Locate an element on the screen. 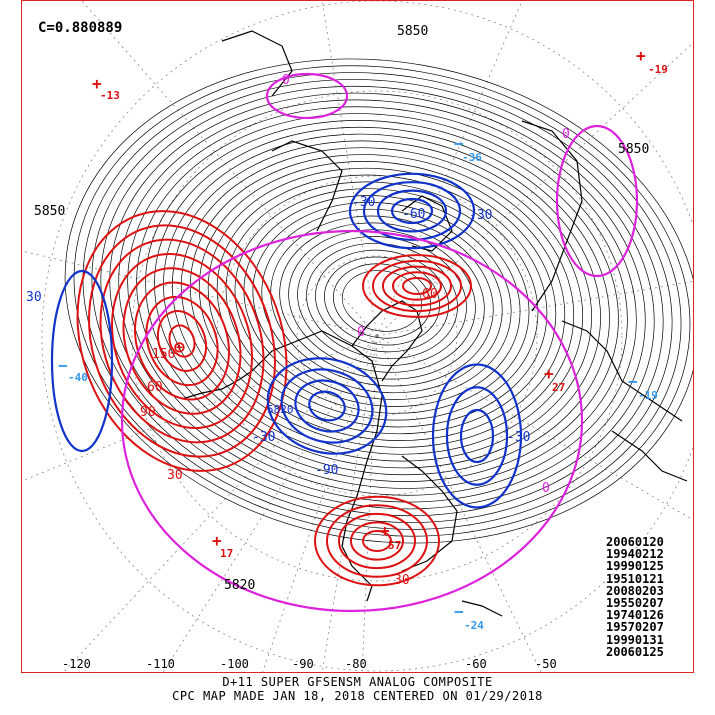  analog-date: 19510121 is located at coordinates (635, 578).